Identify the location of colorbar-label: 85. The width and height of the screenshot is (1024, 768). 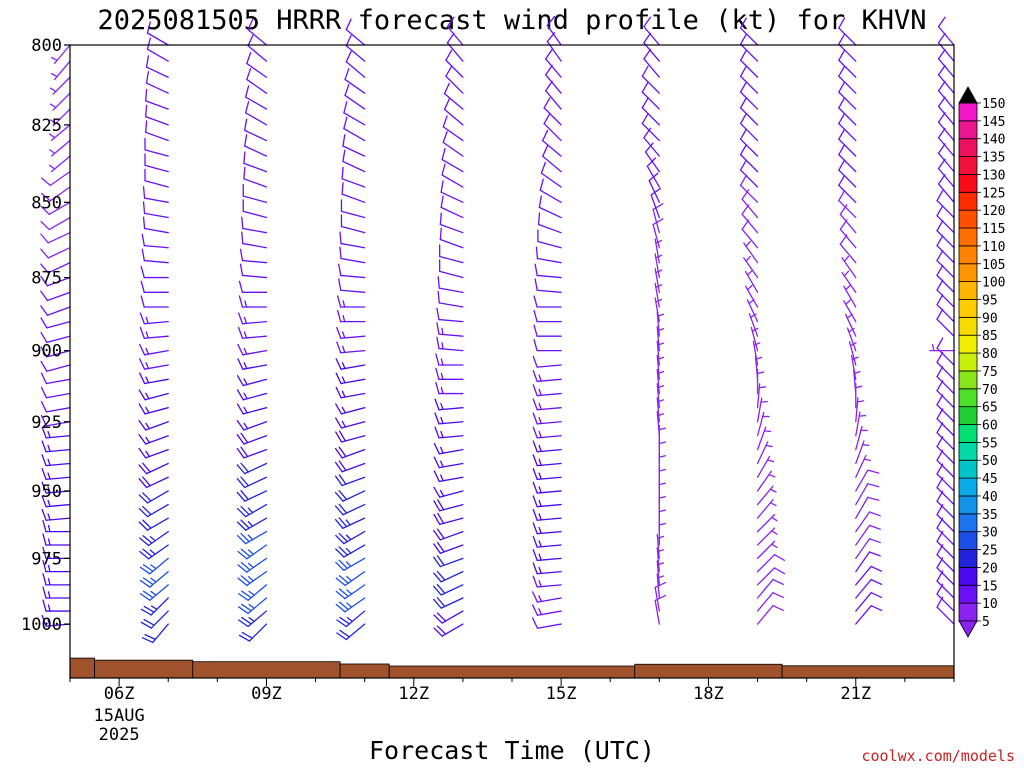
(990, 336).